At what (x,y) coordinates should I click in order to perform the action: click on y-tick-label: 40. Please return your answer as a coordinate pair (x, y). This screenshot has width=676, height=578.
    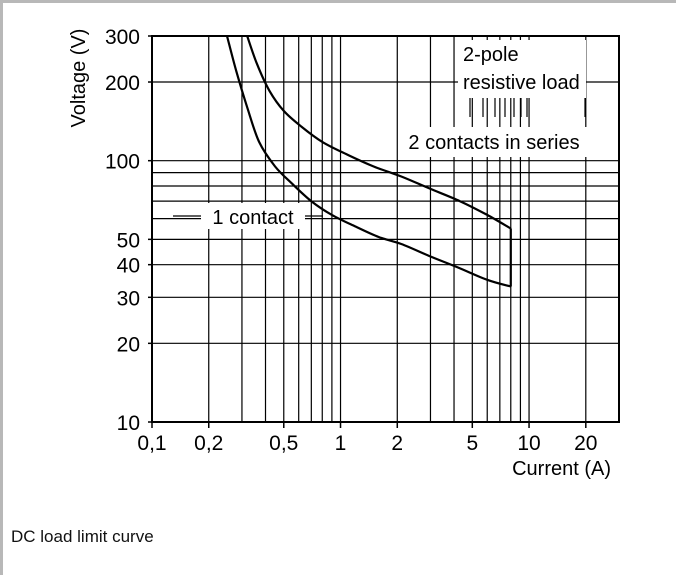
    Looking at the image, I should click on (128, 266).